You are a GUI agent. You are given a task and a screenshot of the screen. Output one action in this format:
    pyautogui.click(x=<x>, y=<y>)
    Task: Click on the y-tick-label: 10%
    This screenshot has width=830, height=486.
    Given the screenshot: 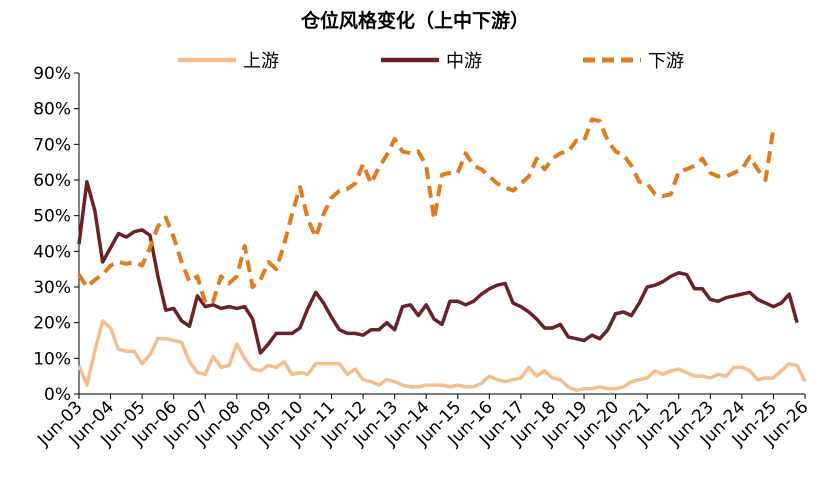 What is the action you would take?
    pyautogui.click(x=52, y=359)
    